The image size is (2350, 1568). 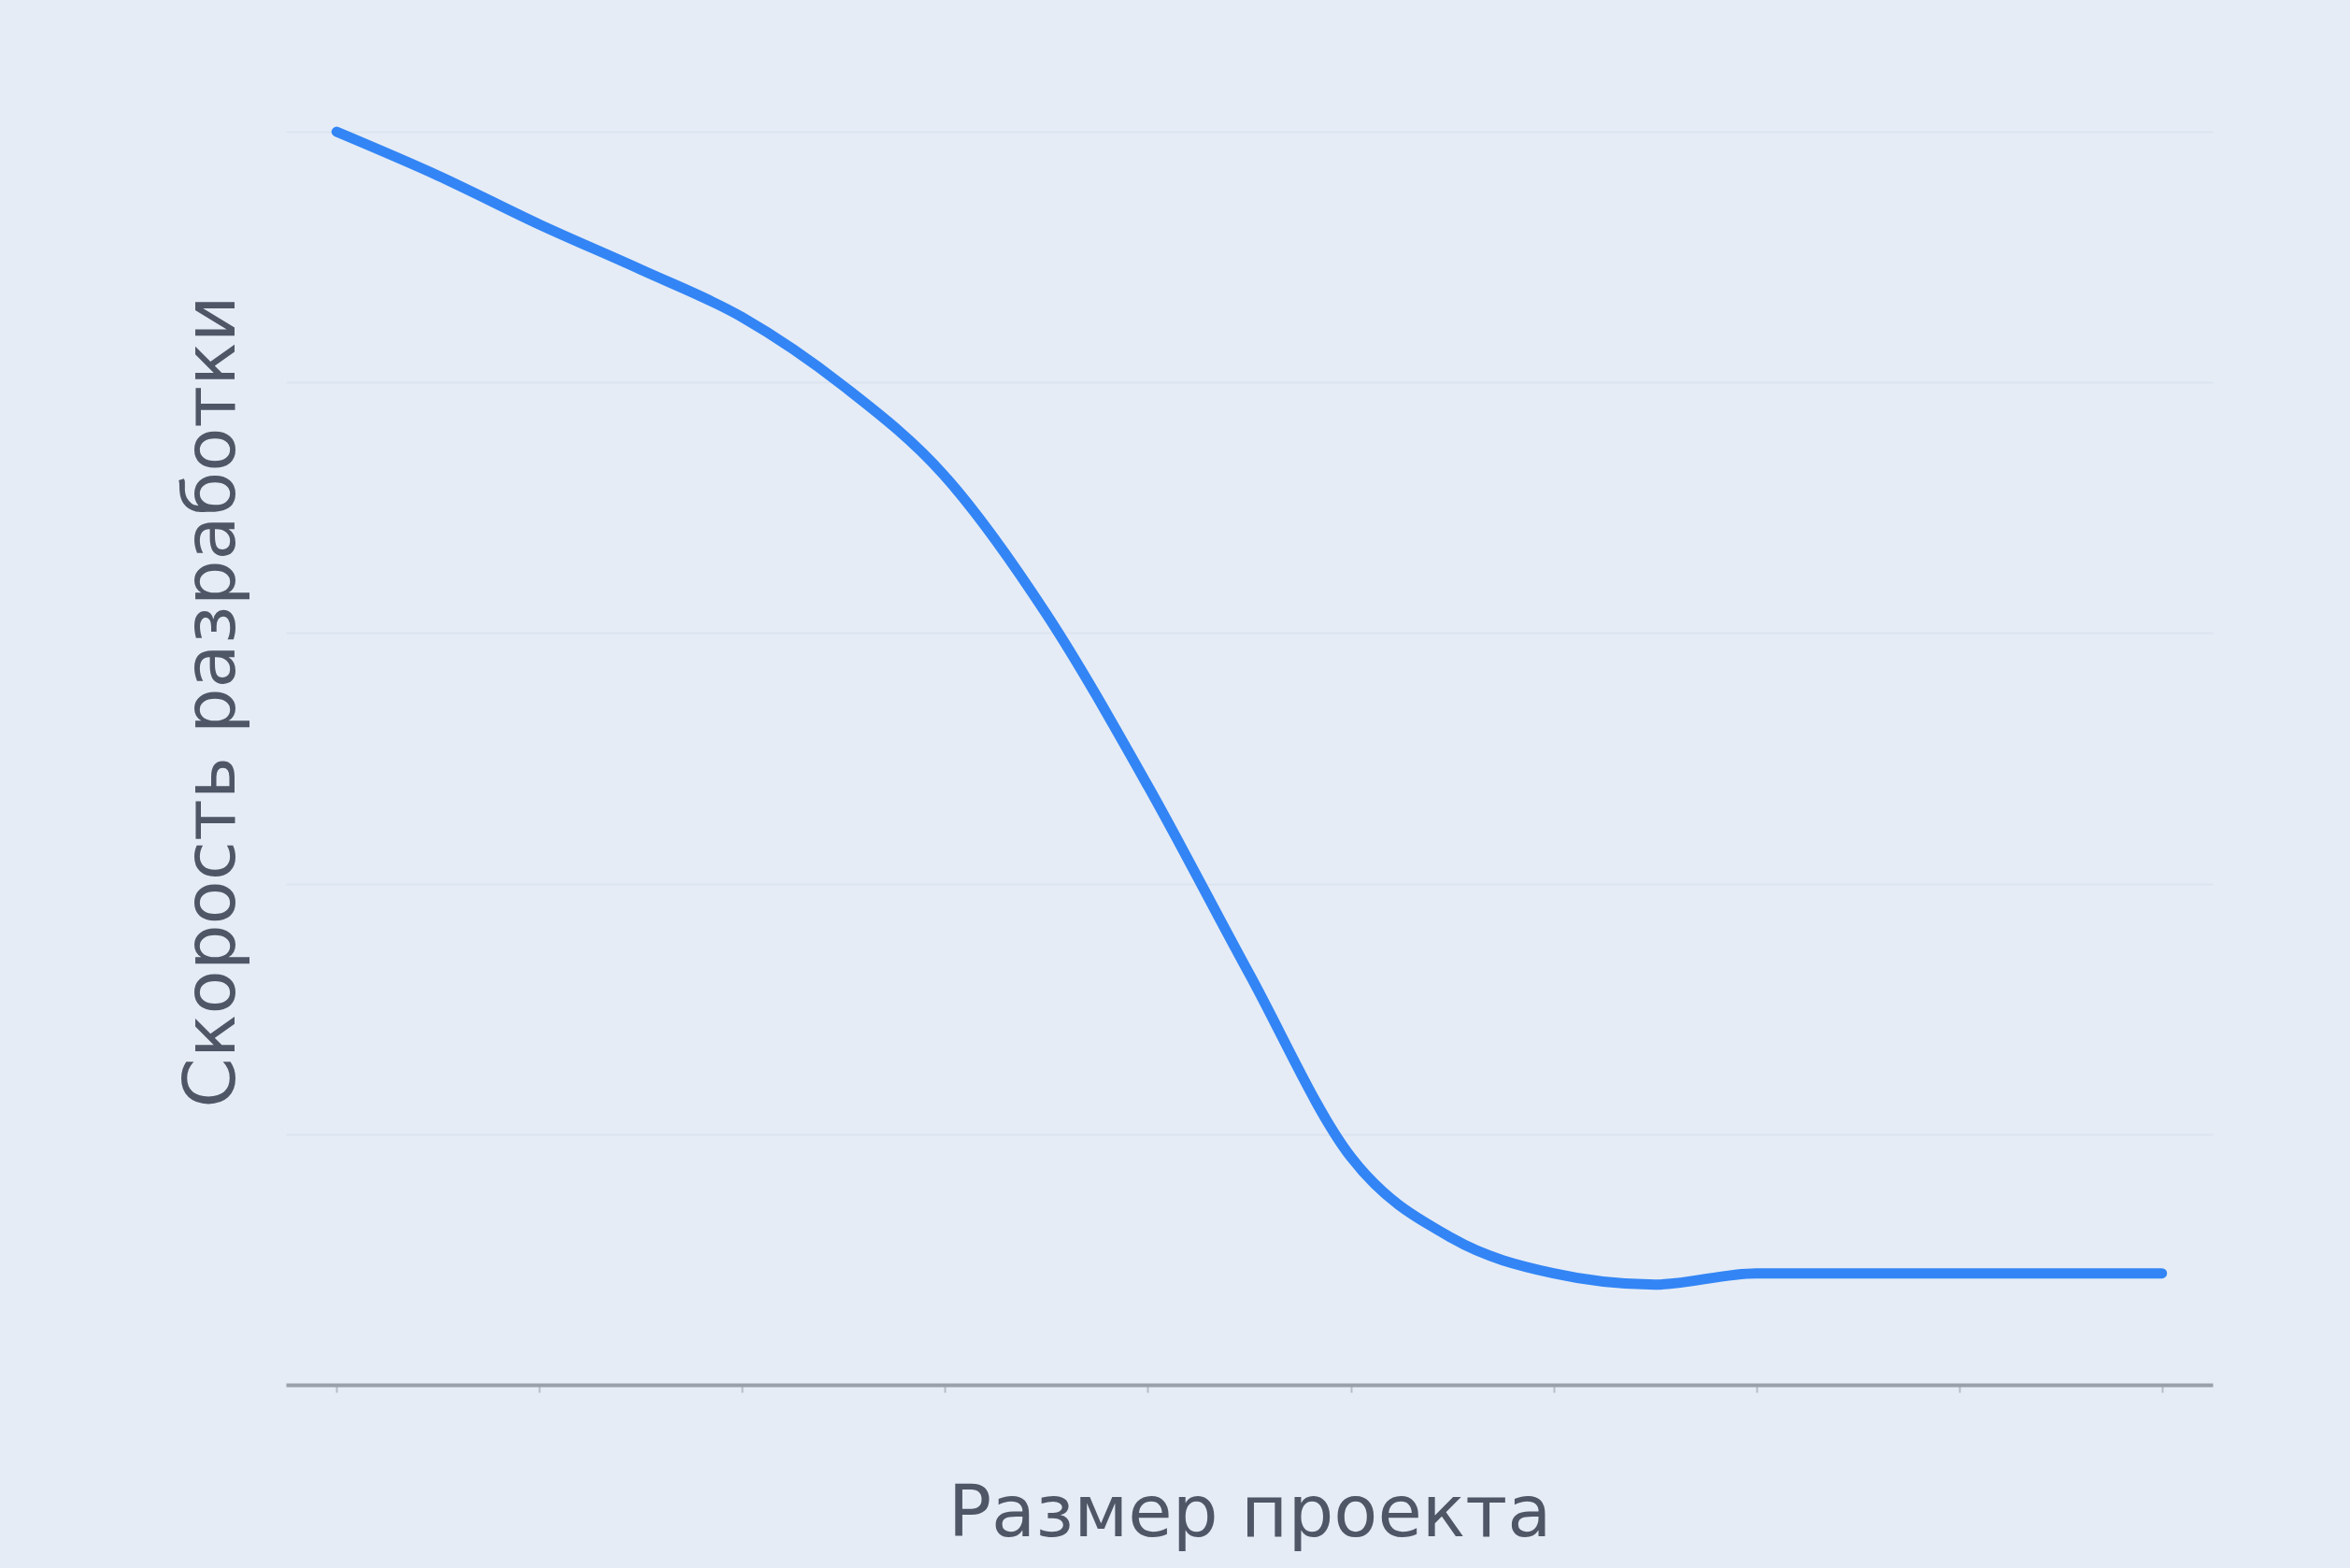 What do you see at coordinates (1249, 1511) in the screenshot?
I see `x-axis-title: Размер проекта` at bounding box center [1249, 1511].